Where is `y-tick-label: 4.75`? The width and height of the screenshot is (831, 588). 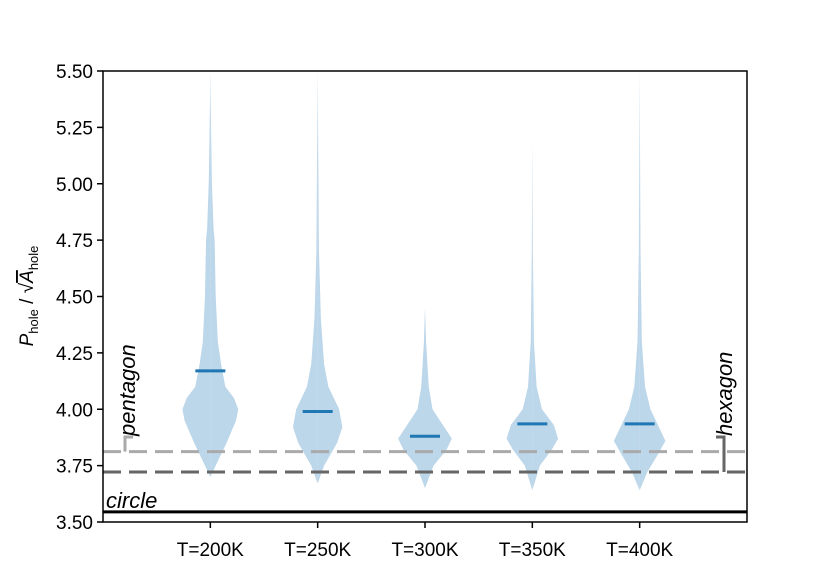
y-tick-label: 4.75 is located at coordinates (74, 241).